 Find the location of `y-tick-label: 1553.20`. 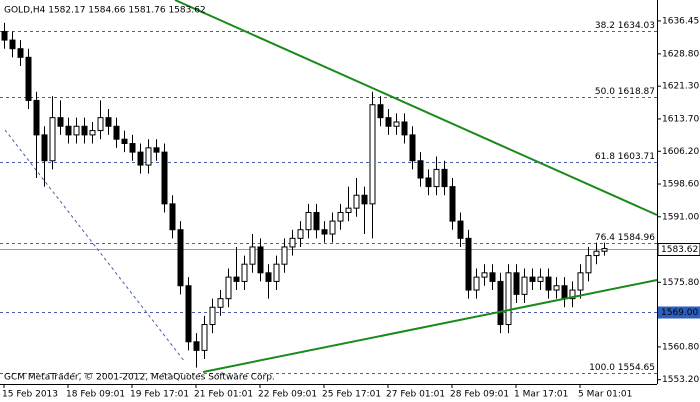

y-tick-label: 1553.20 is located at coordinates (680, 380).